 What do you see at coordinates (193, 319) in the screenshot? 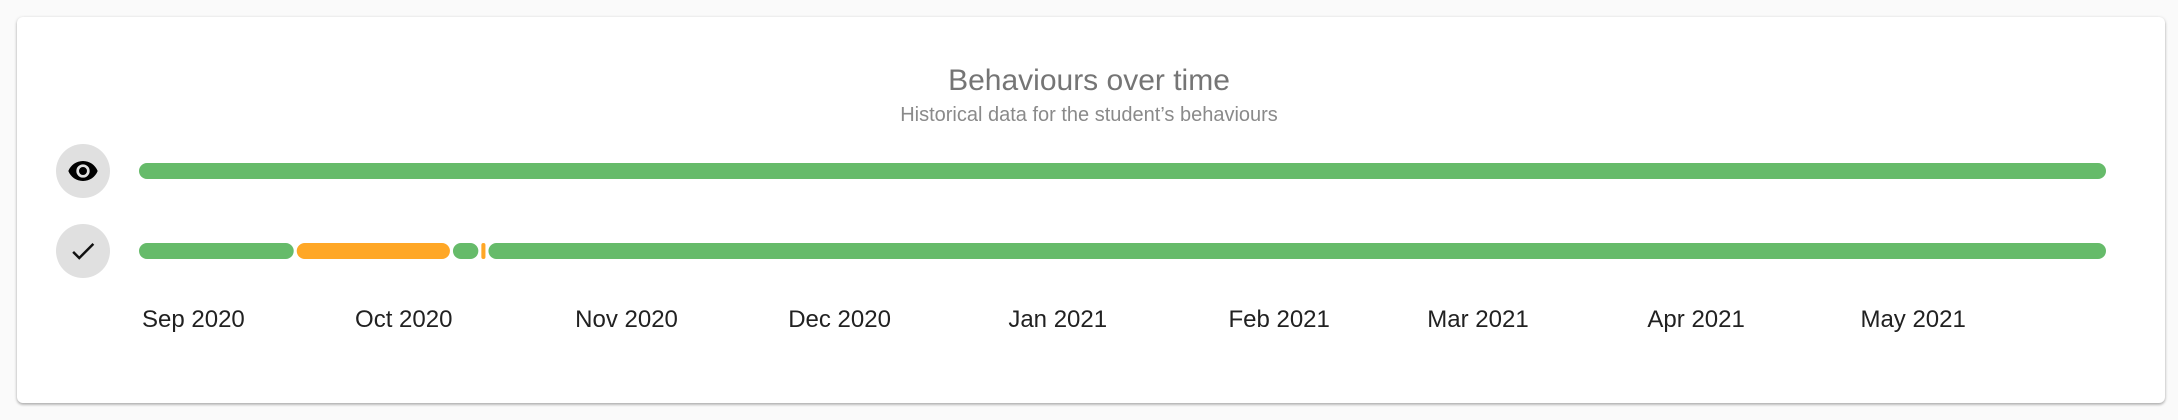
I see `x-tick-label: Sep 2020` at bounding box center [193, 319].